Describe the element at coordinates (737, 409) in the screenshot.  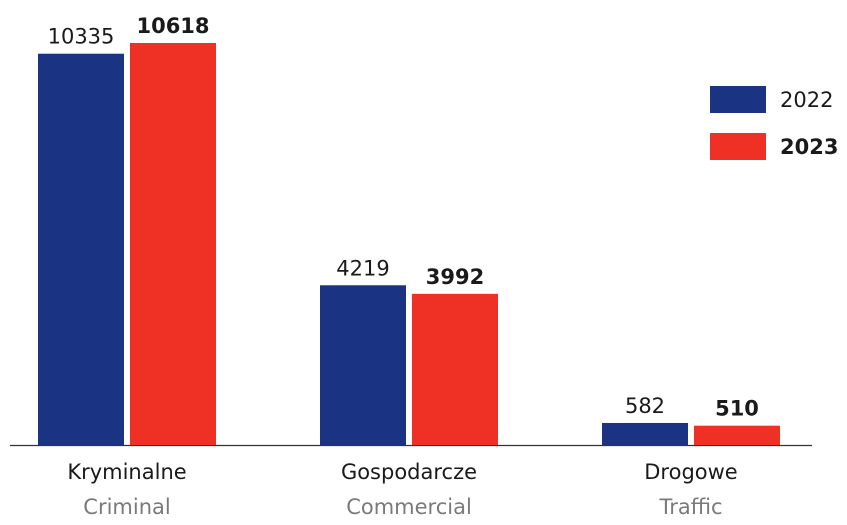
I see `value-label: 510` at that location.